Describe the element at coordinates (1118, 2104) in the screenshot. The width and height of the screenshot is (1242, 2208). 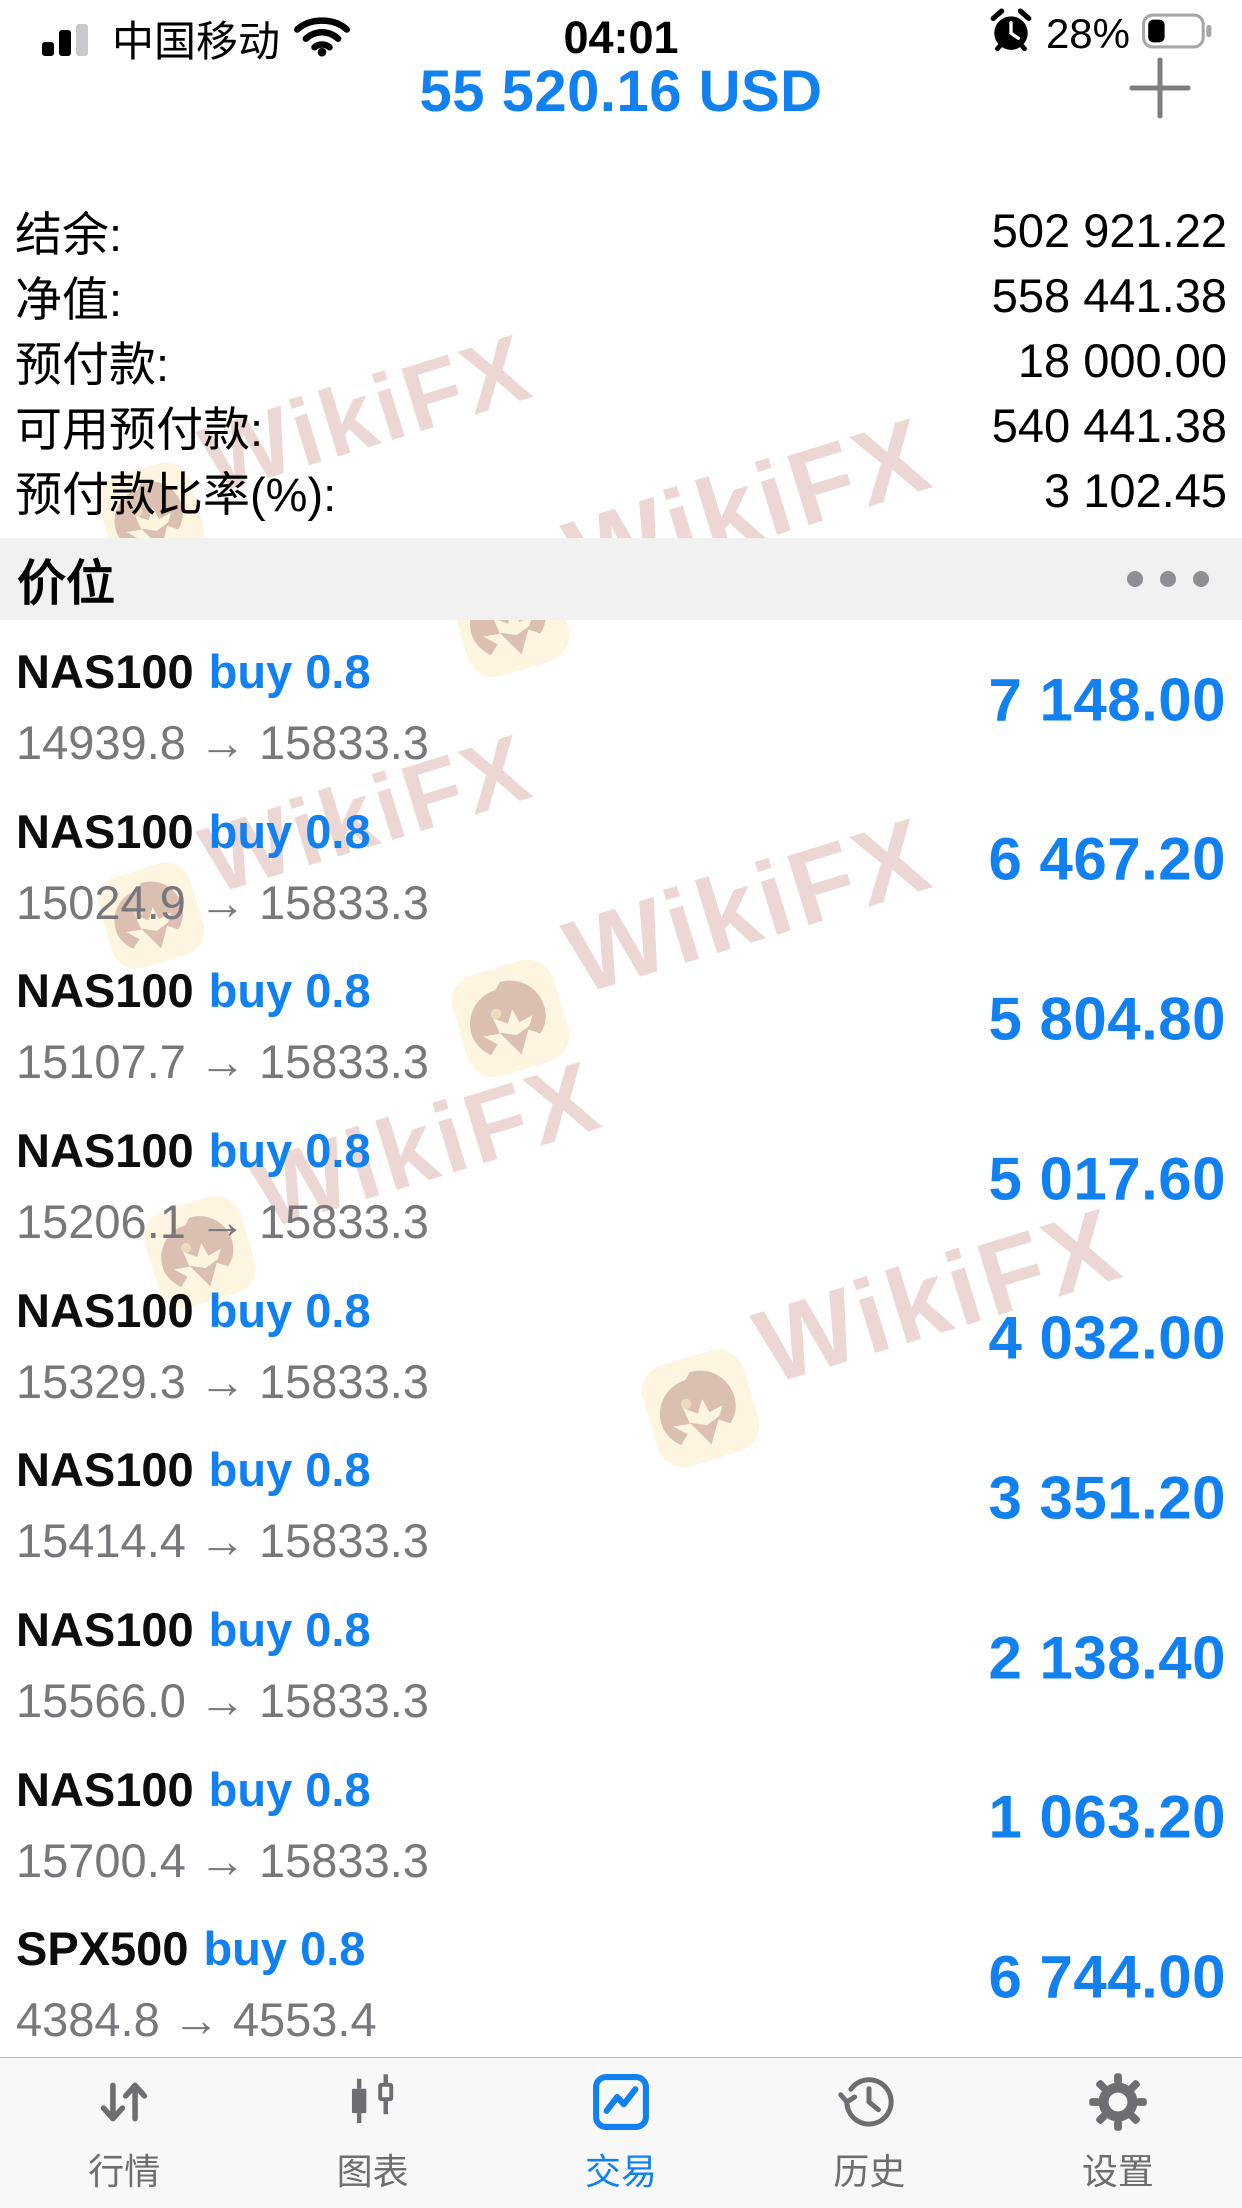
I see `gear-icon` at that location.